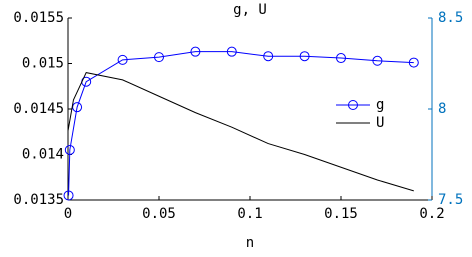  Describe the element at coordinates (38, 109) in the screenshot. I see `y-tick-label: 0.0145` at that location.